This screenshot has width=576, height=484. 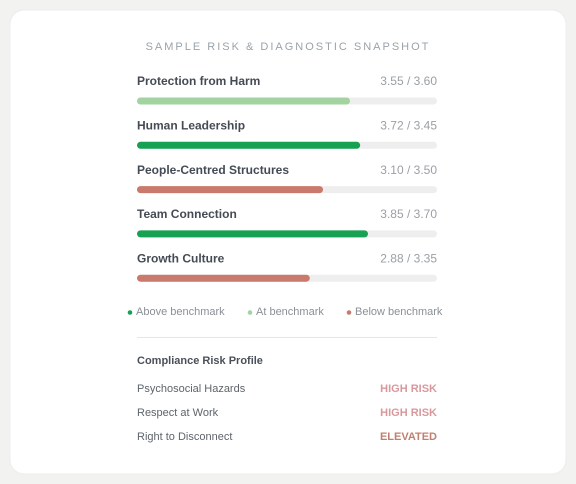 I want to click on legend-label: Above benchmark, so click(x=180, y=312).